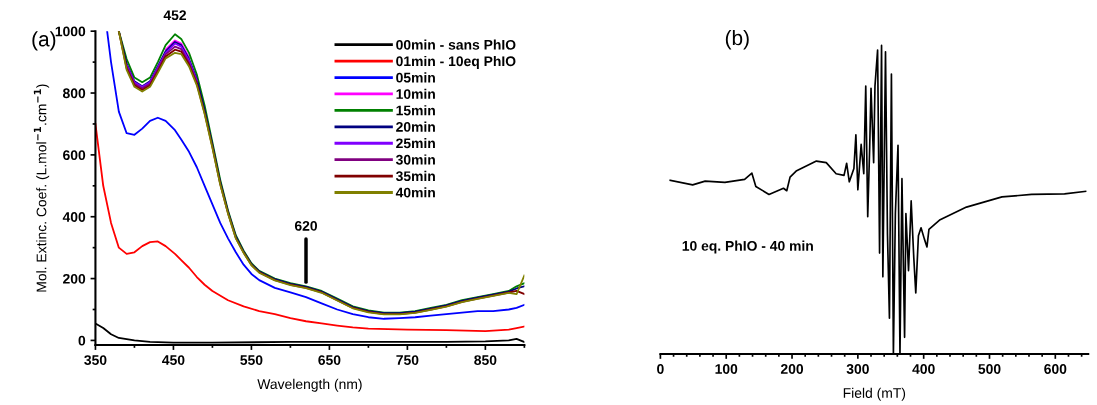 Image resolution: width=1097 pixels, height=405 pixels. Describe the element at coordinates (415, 192) in the screenshot. I see `legend-label: 40min` at that location.